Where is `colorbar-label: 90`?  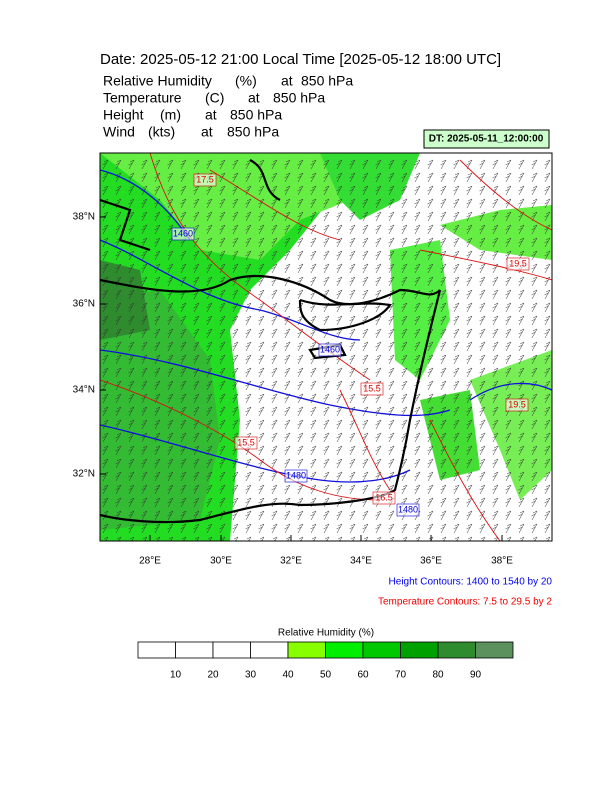 colorbar-label: 90 is located at coordinates (476, 675).